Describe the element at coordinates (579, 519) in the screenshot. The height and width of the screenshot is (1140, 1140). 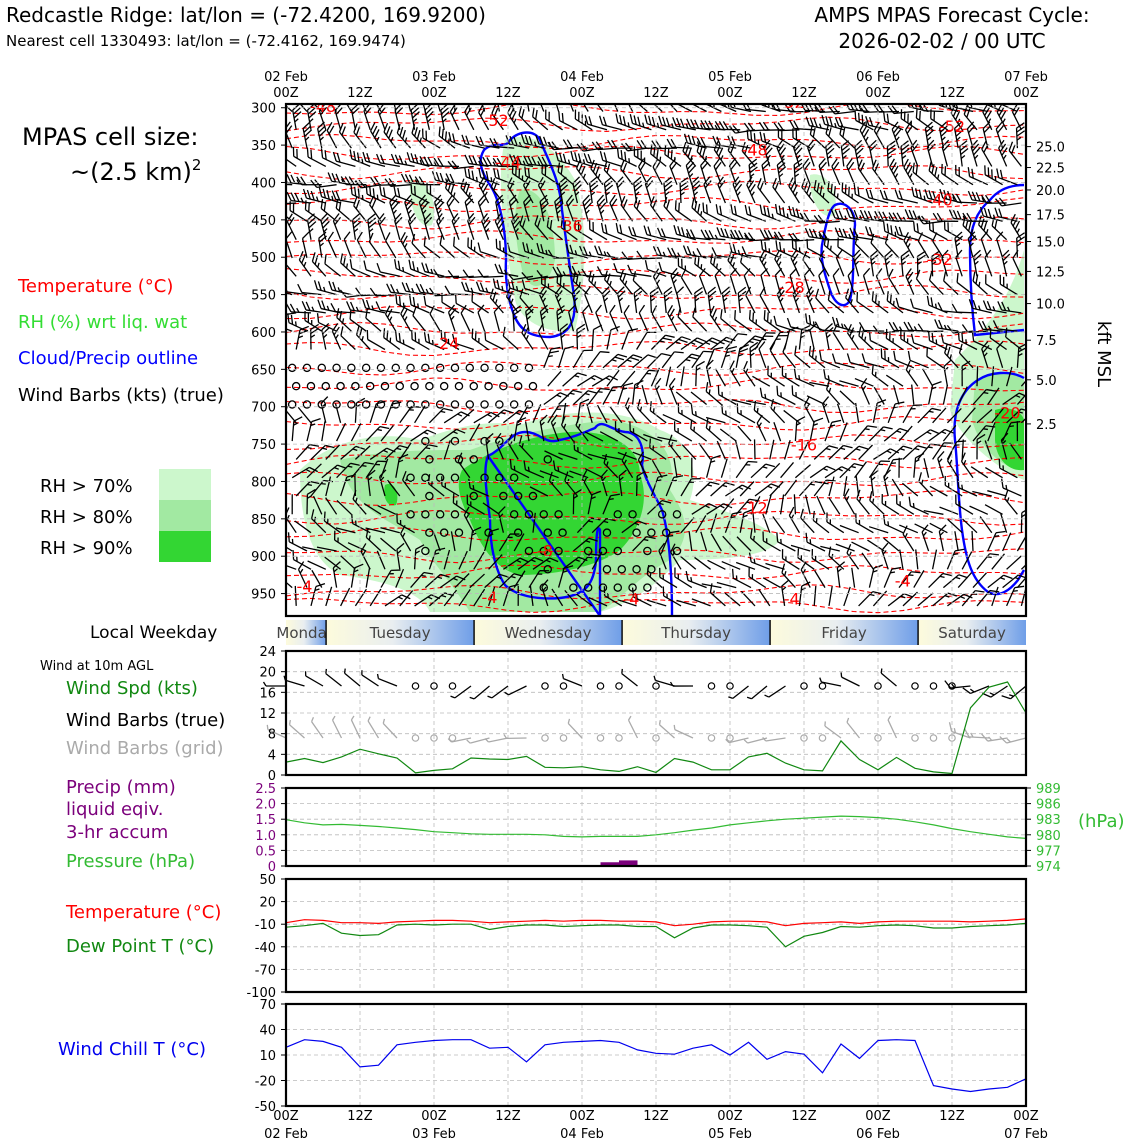
I see `cloud-outline-lower` at that location.